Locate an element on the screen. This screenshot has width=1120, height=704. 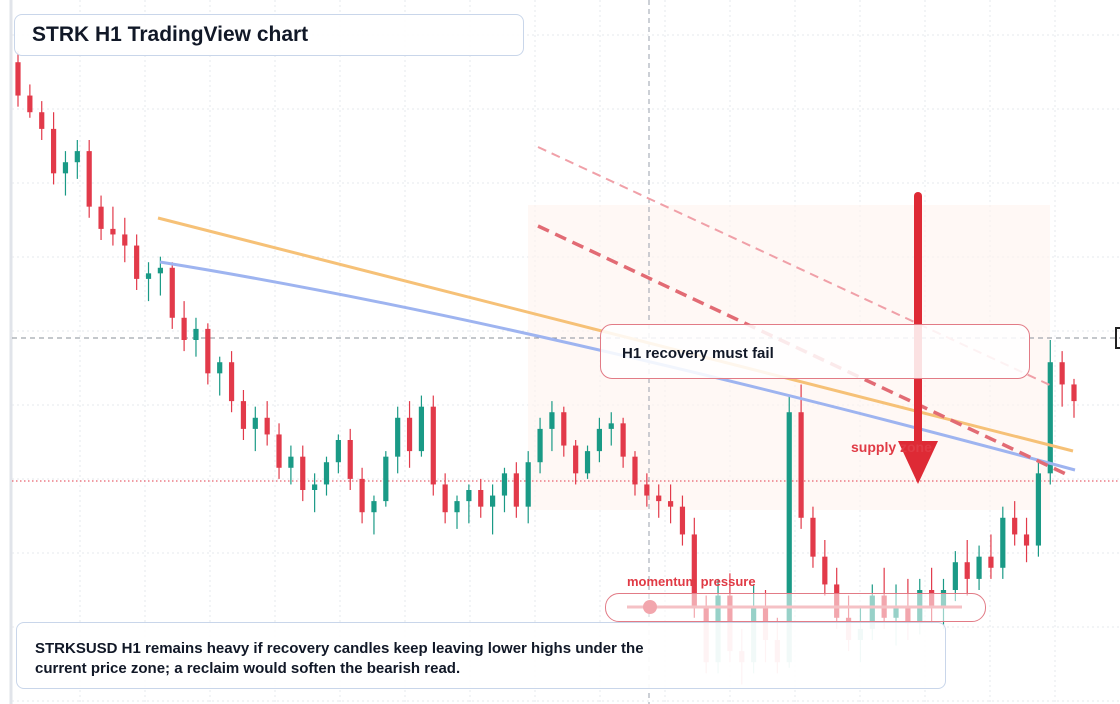
recovery-callout: H1 recovery must fail is located at coordinates (815, 351).